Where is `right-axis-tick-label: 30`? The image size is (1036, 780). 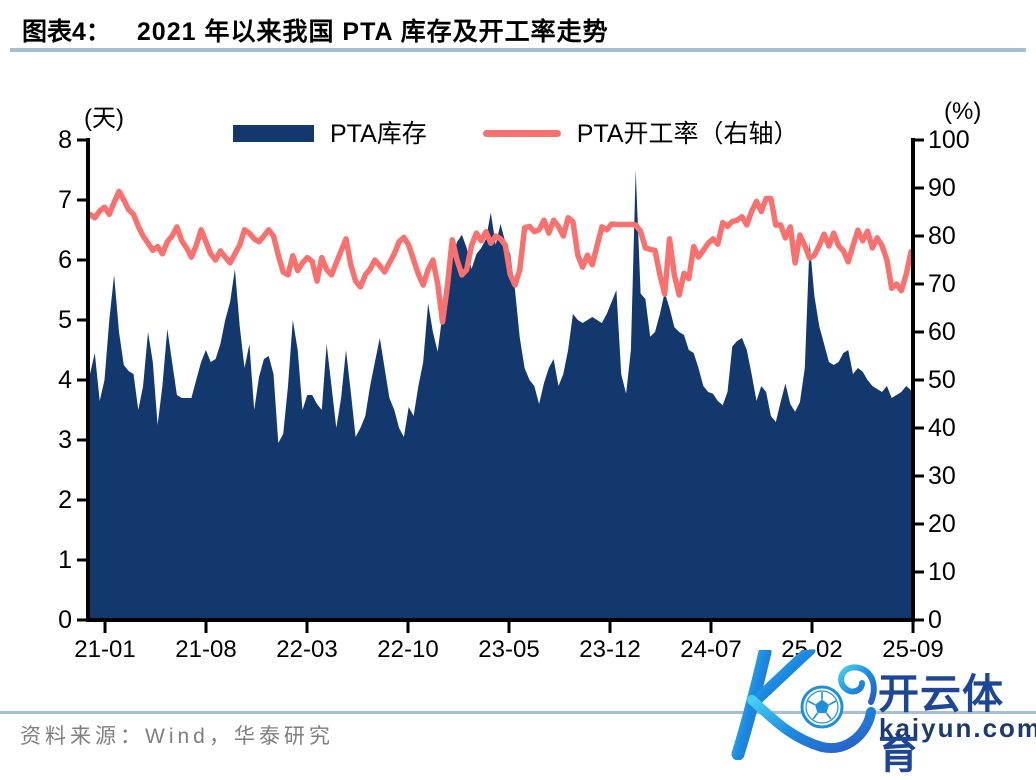 right-axis-tick-label: 30 is located at coordinates (942, 476).